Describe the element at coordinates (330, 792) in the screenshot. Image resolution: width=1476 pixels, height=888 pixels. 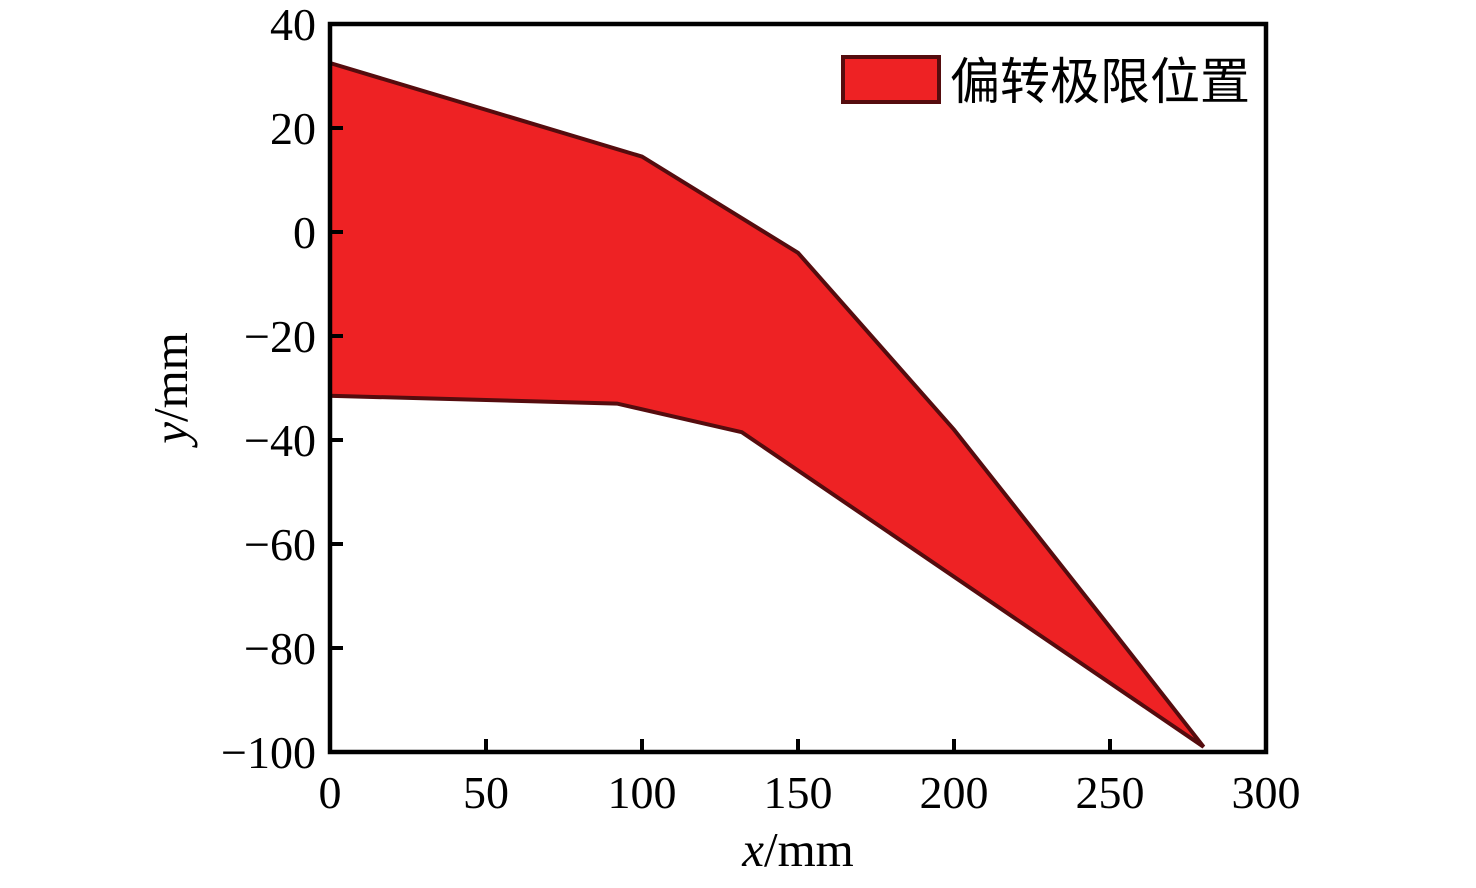
I see `x-tick-label: 0` at that location.